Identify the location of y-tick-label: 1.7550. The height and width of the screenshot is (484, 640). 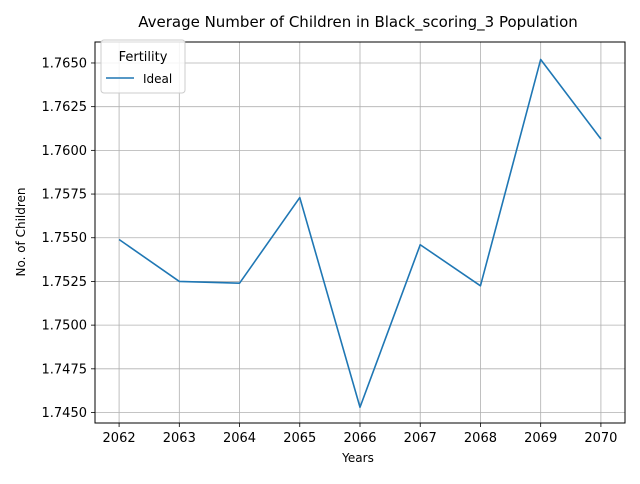
(65, 238).